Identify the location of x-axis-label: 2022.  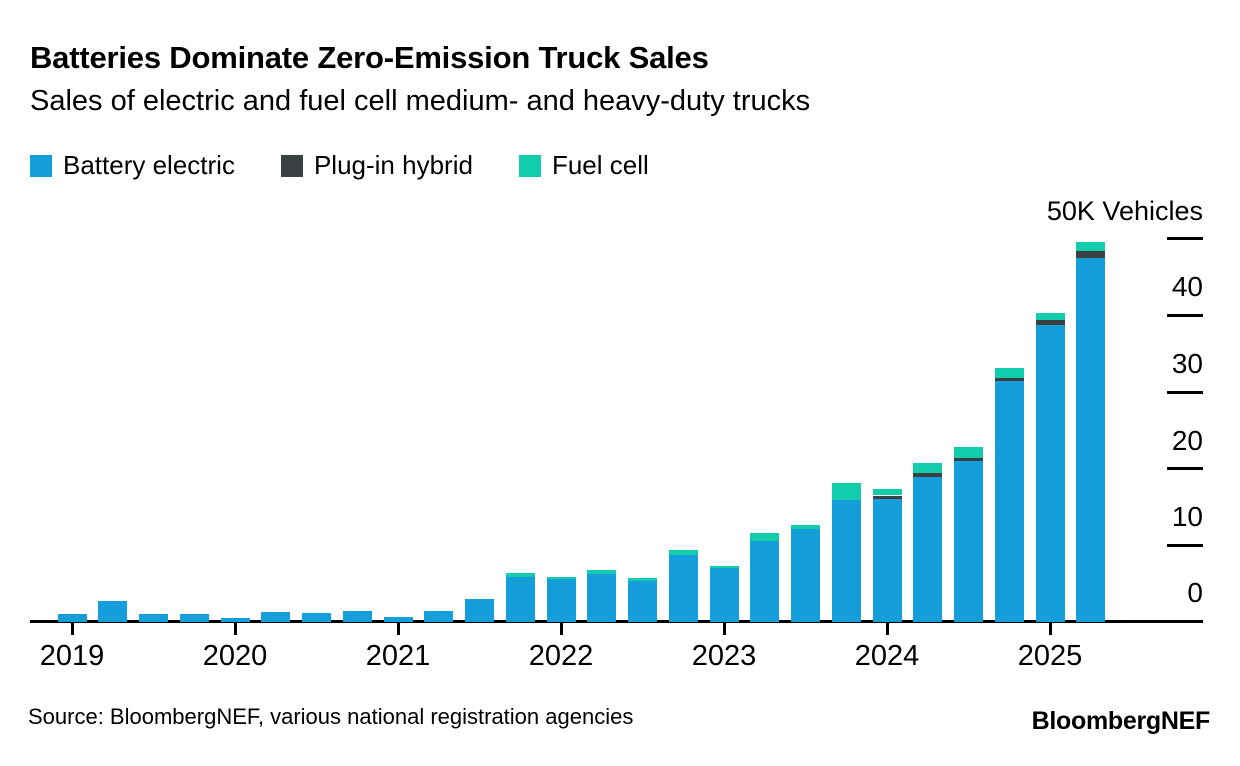
(561, 656).